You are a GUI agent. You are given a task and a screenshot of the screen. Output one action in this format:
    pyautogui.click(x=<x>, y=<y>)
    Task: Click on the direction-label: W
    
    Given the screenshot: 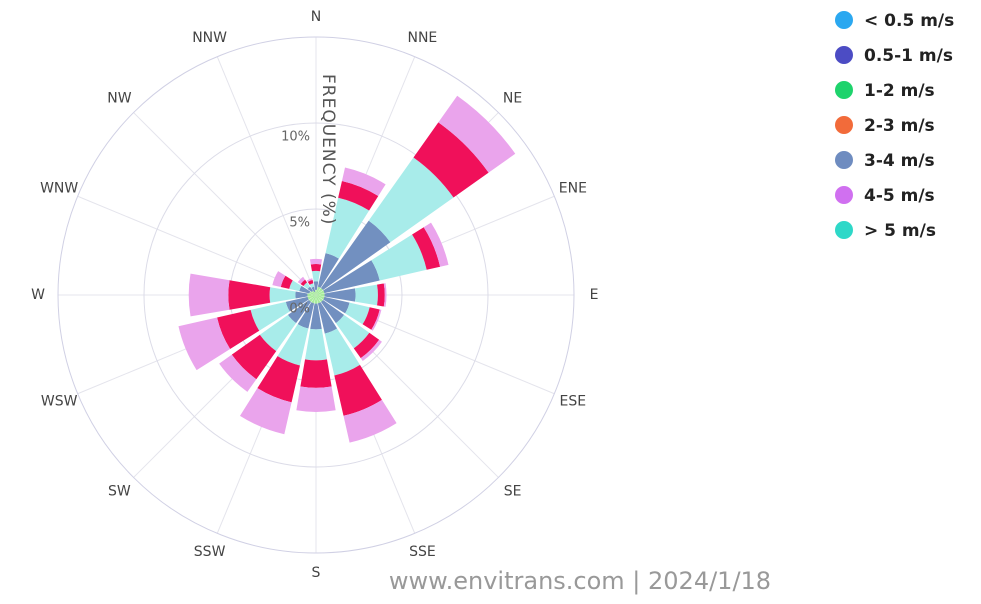 What is the action you would take?
    pyautogui.click(x=38, y=295)
    